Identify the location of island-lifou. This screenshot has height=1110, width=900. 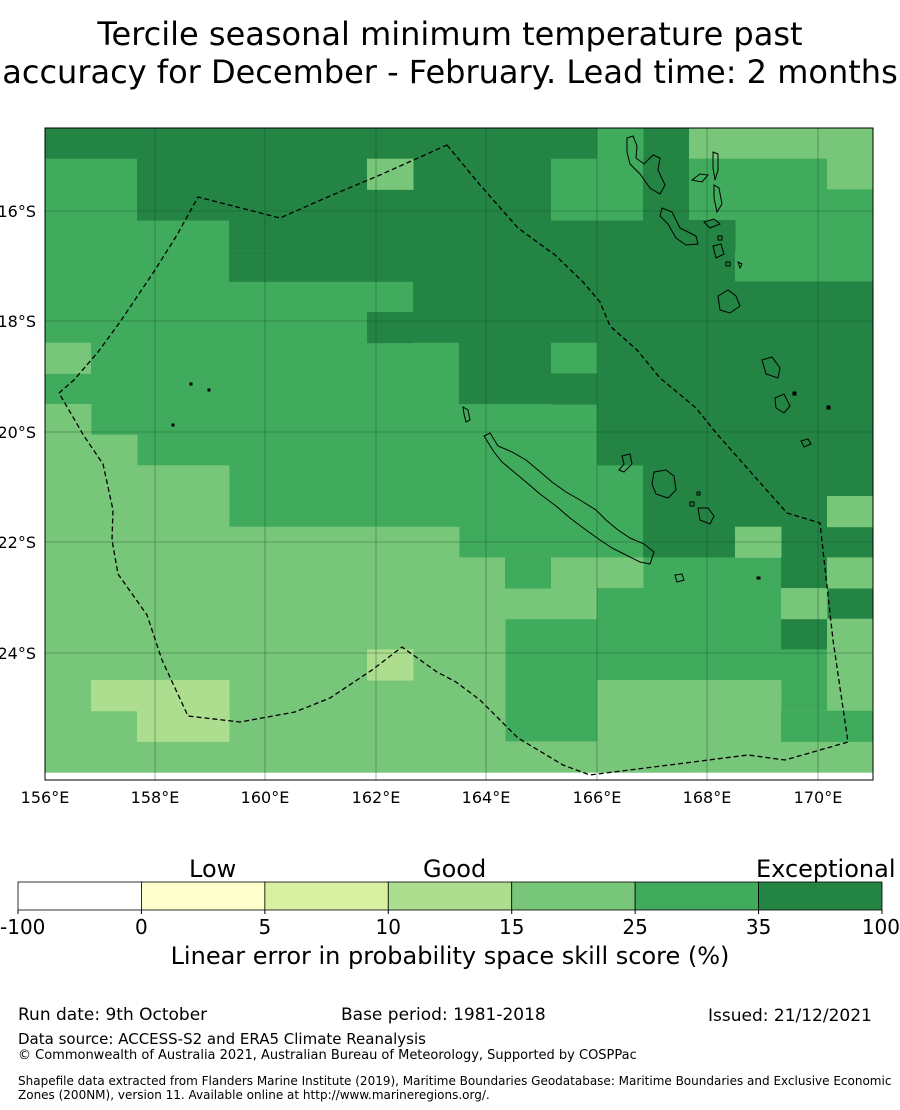
(664, 484).